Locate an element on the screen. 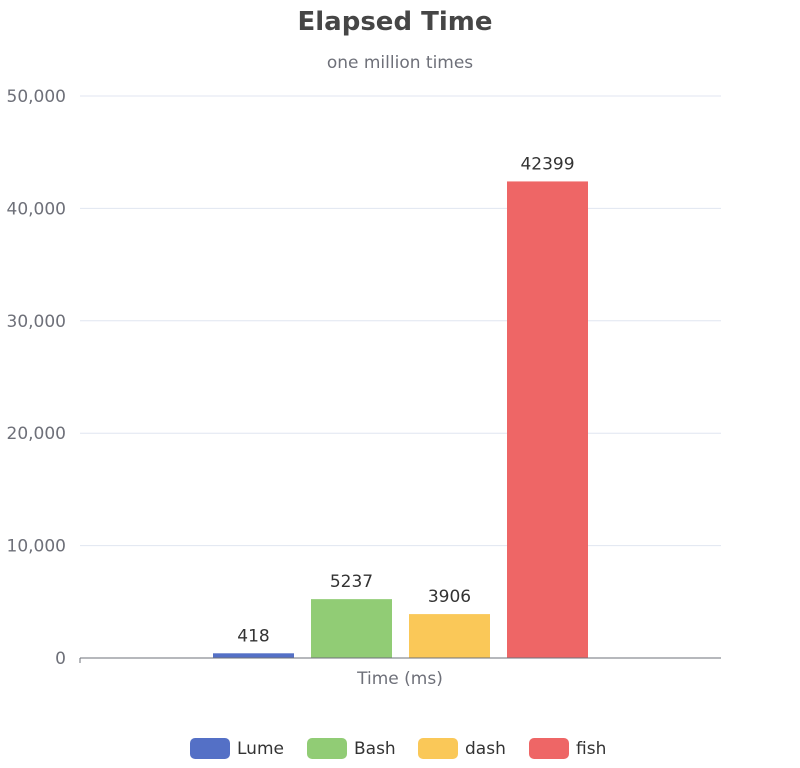 This screenshot has width=800, height=768. bar-bash is located at coordinates (351, 628).